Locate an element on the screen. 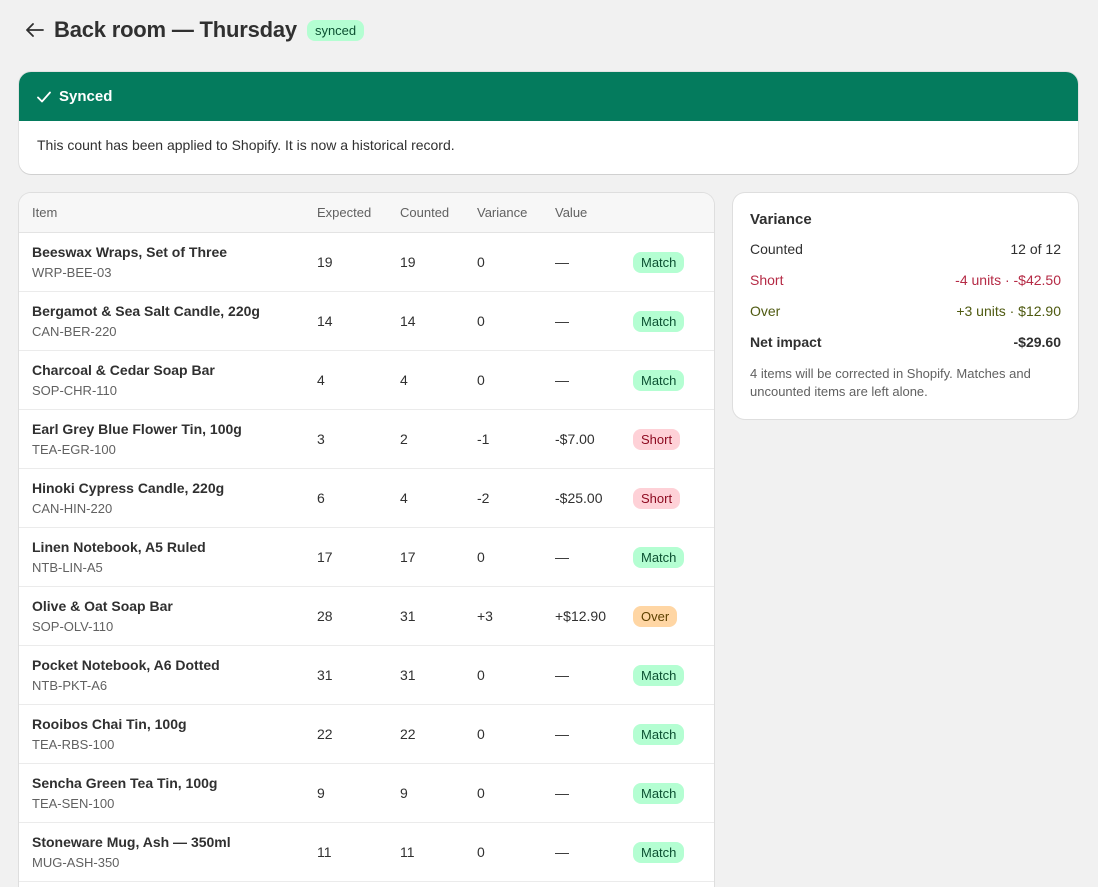  item-cell: Olive & Oat Soap Bar SOP-OLV-110 is located at coordinates (102, 616).